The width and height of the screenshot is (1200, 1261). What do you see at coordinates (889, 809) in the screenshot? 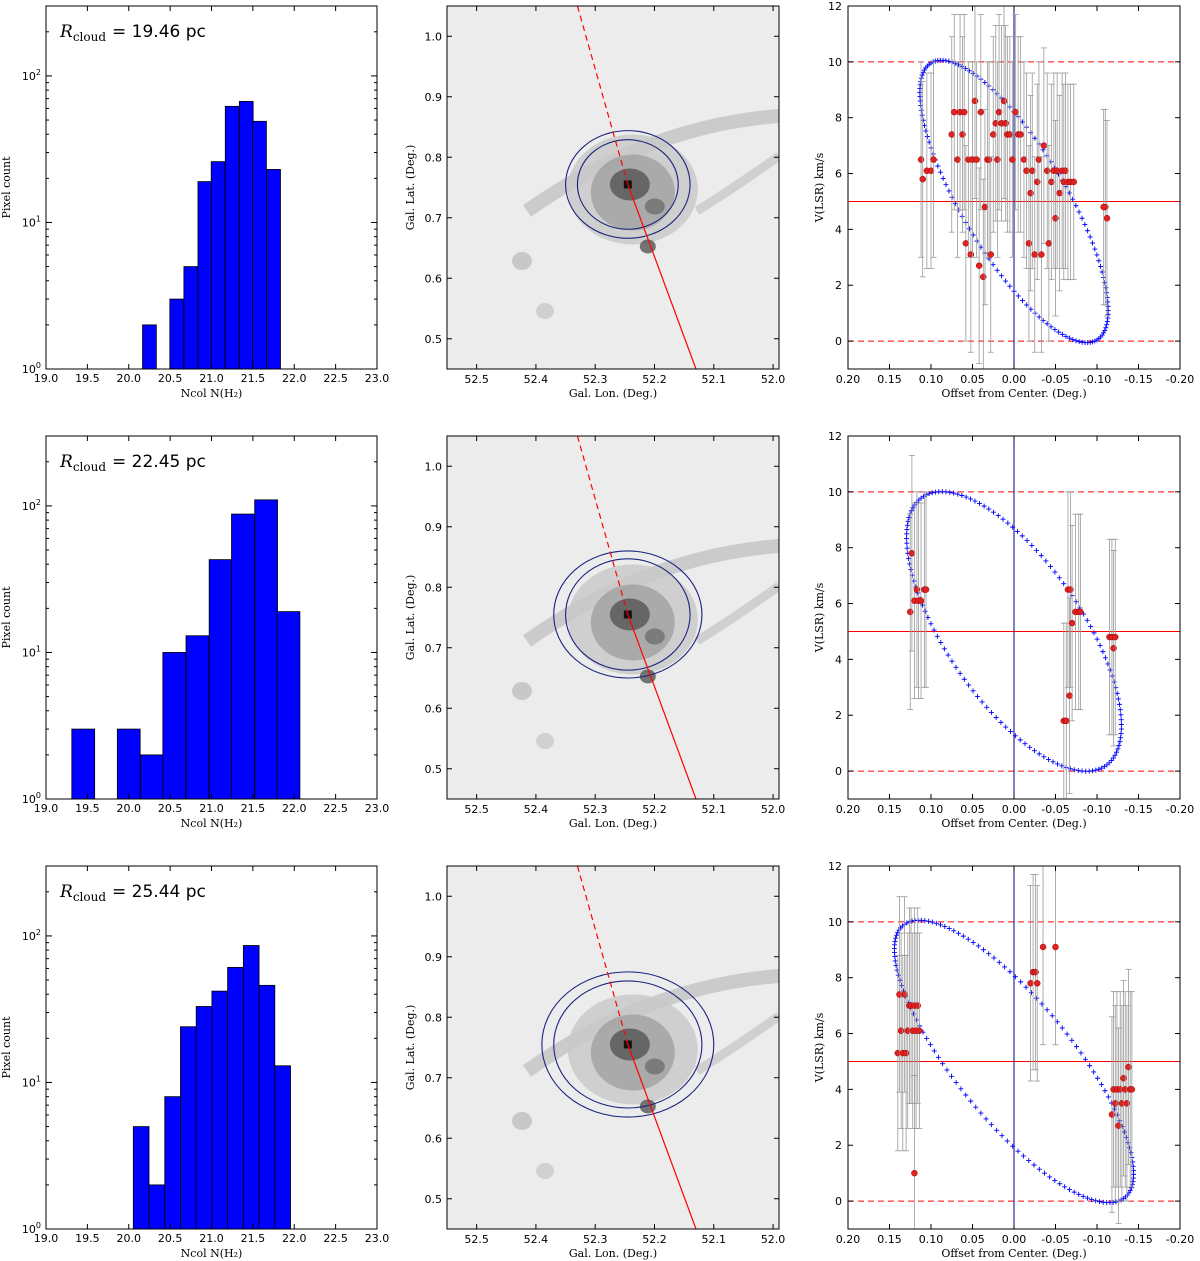
I see `x-tick-label: 0.15` at bounding box center [889, 809].